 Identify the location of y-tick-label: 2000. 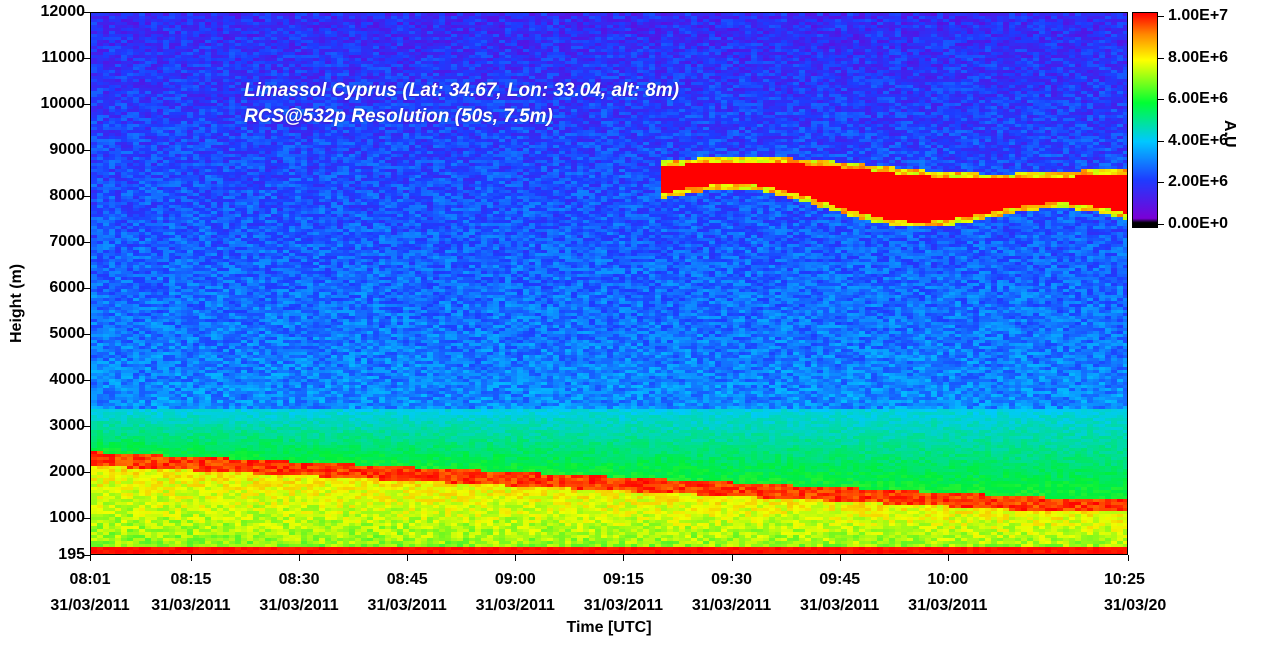
(67, 471).